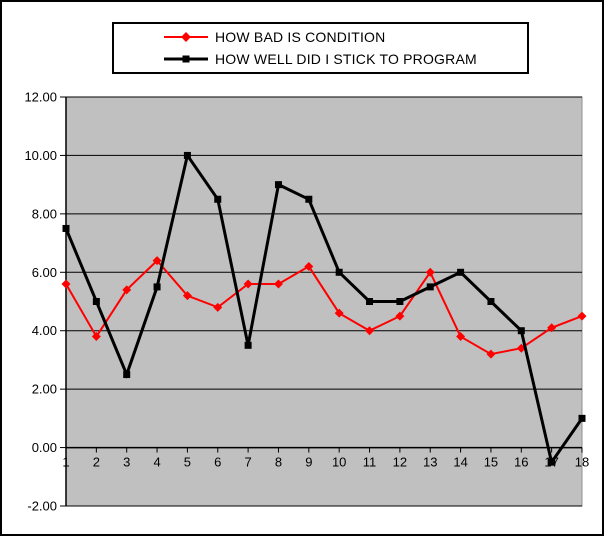 This screenshot has height=536, width=604. Describe the element at coordinates (187, 462) in the screenshot. I see `x-axis-label: 5` at that location.